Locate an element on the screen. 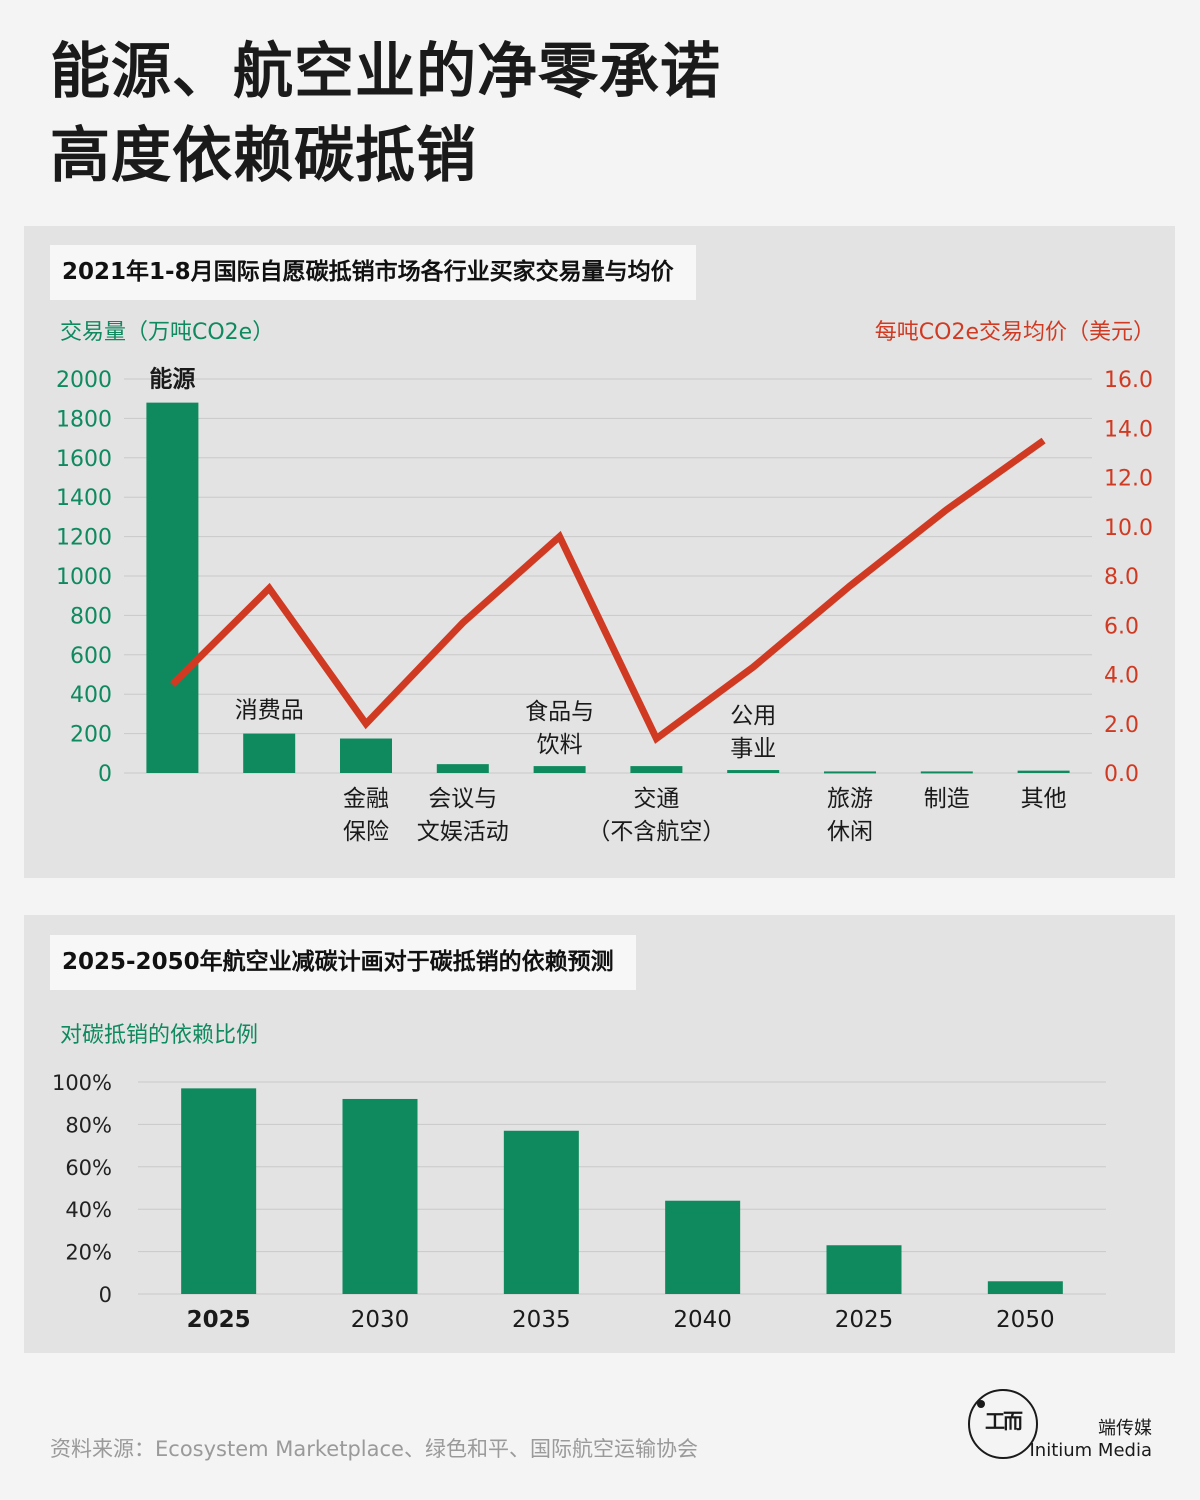  price-tick-label: 2.0 is located at coordinates (1121, 725).